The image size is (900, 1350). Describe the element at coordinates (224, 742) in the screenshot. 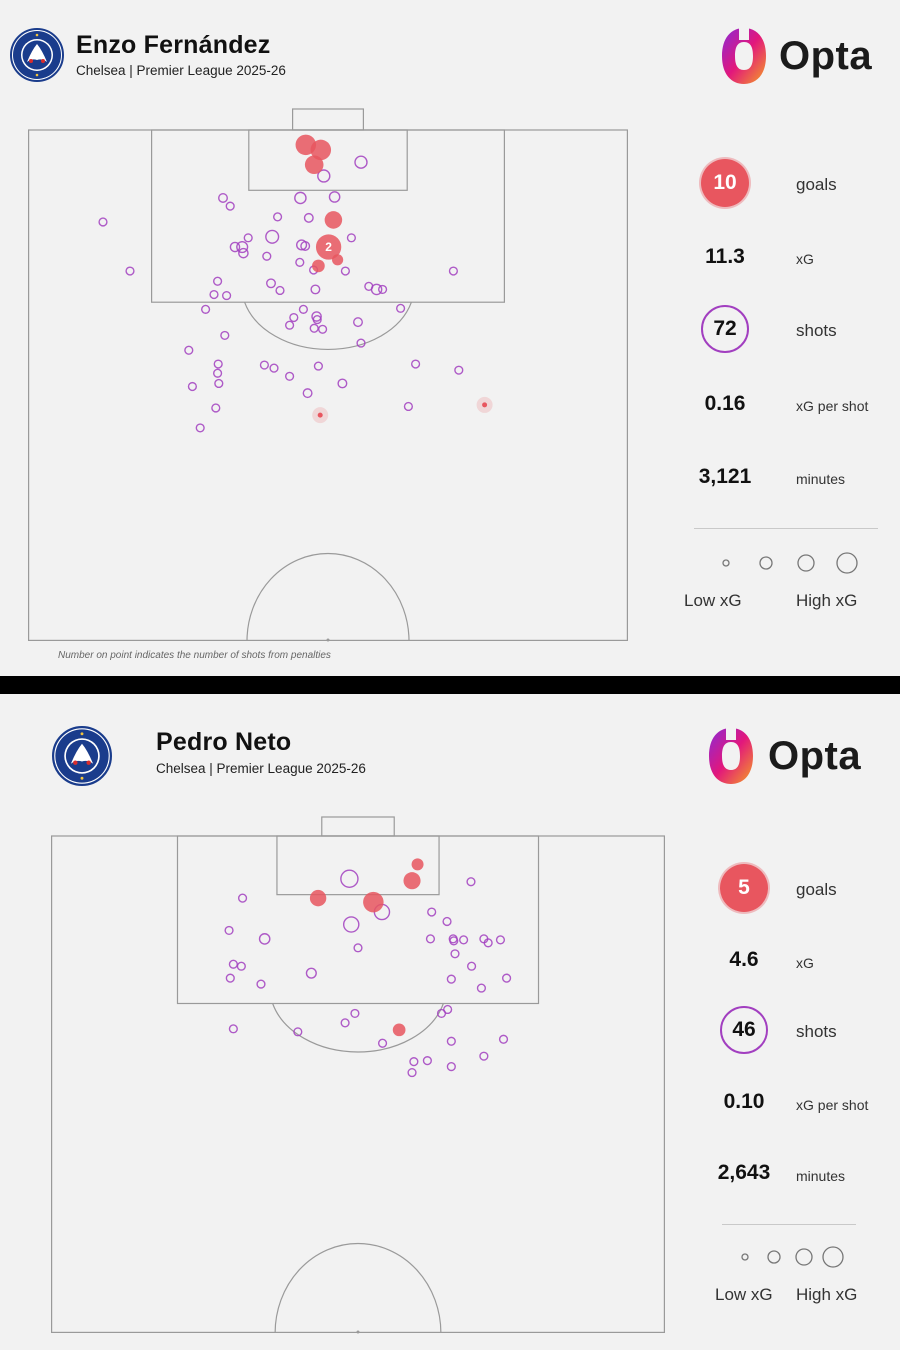

I see `player-name: Pedro Neto` at that location.